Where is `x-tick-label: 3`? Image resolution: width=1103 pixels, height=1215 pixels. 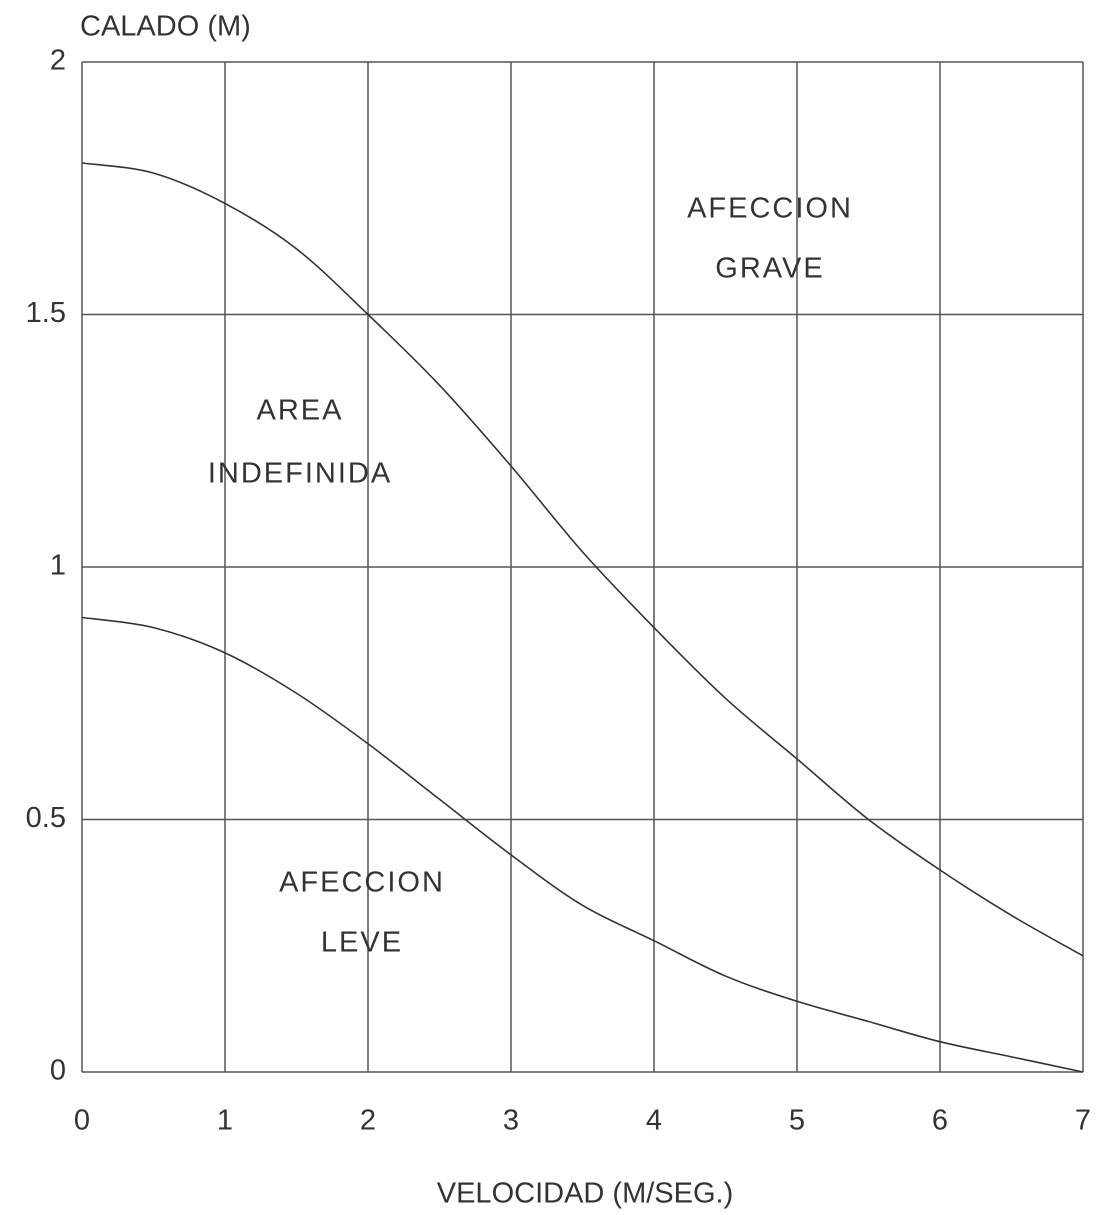
x-tick-label: 3 is located at coordinates (511, 1121).